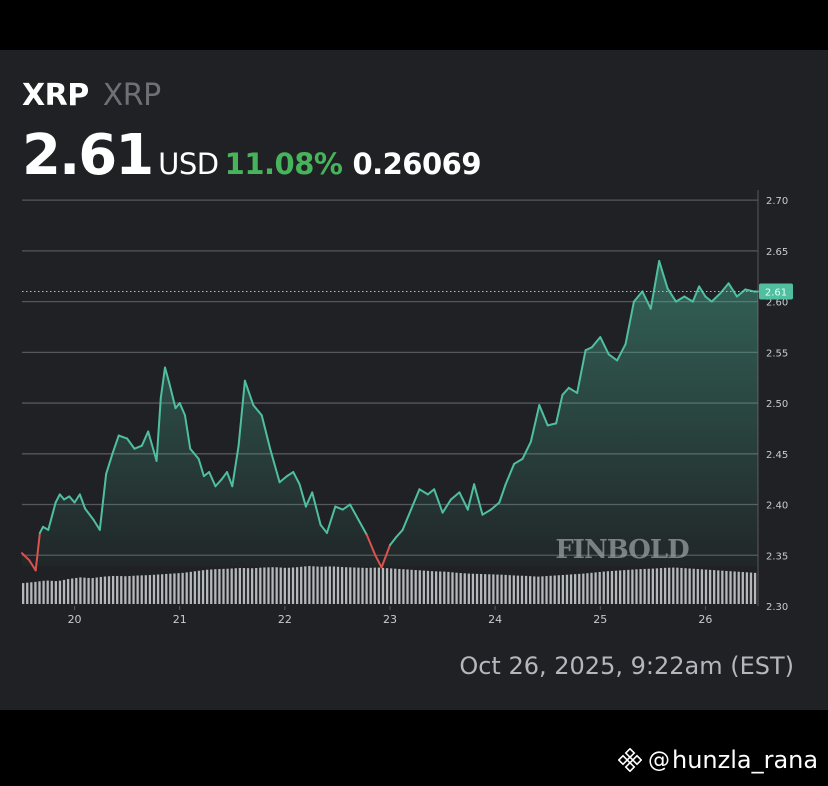 The width and height of the screenshot is (828, 786). Describe the element at coordinates (745, 760) in the screenshot. I see `creator-handle: hunzla_rana` at that location.